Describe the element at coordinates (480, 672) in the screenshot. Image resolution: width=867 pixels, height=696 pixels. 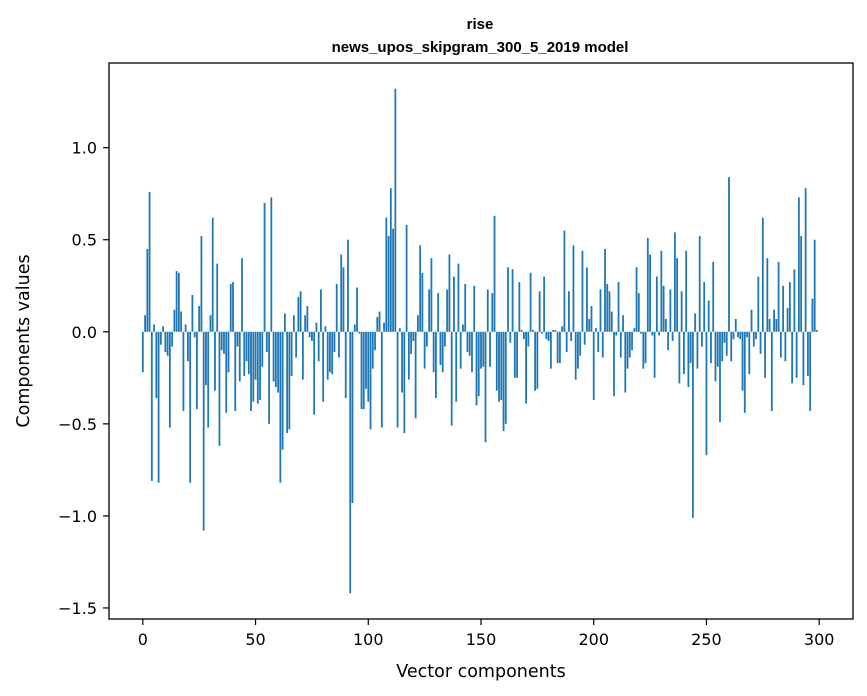
I see `x-axis-label: Vector components` at that location.